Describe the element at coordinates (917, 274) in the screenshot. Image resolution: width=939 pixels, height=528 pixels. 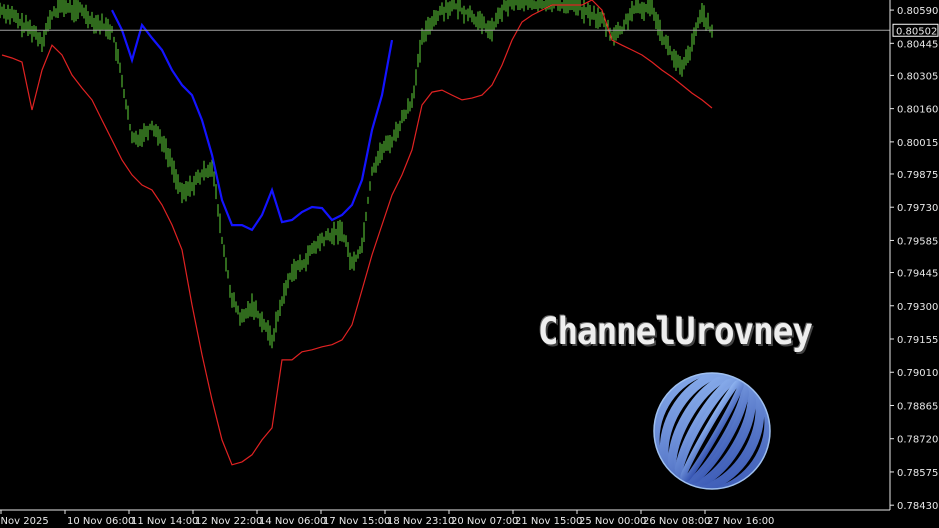
I see `y-tick-label: 0.79445` at that location.